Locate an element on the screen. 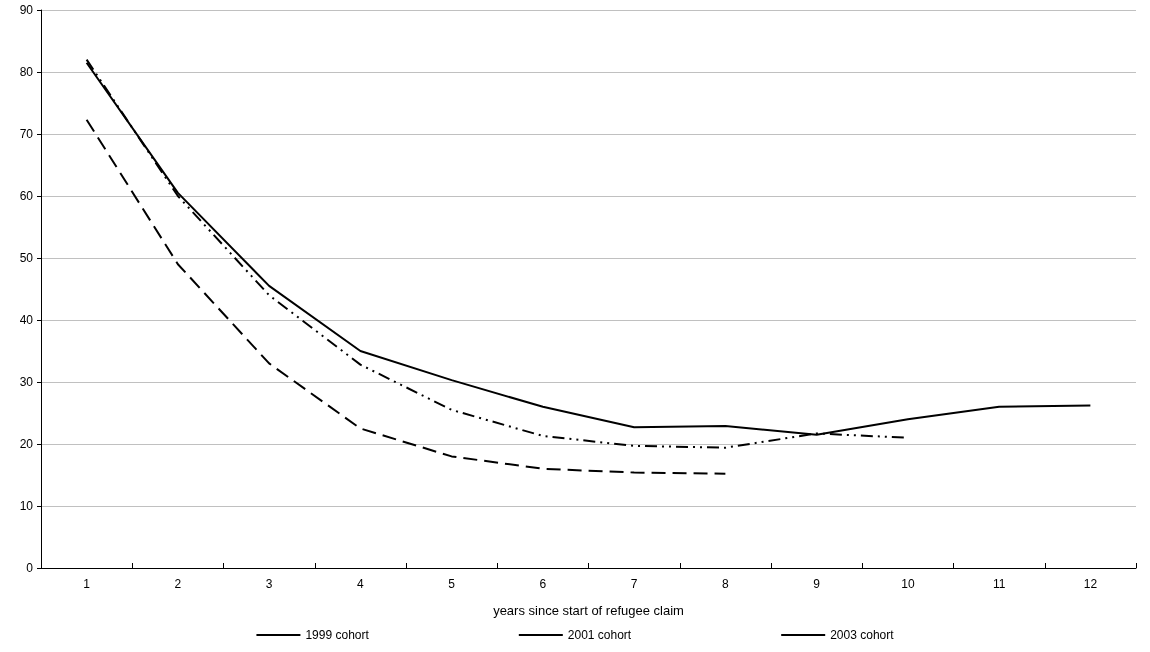  y-tick-label: 60 is located at coordinates (26, 196).